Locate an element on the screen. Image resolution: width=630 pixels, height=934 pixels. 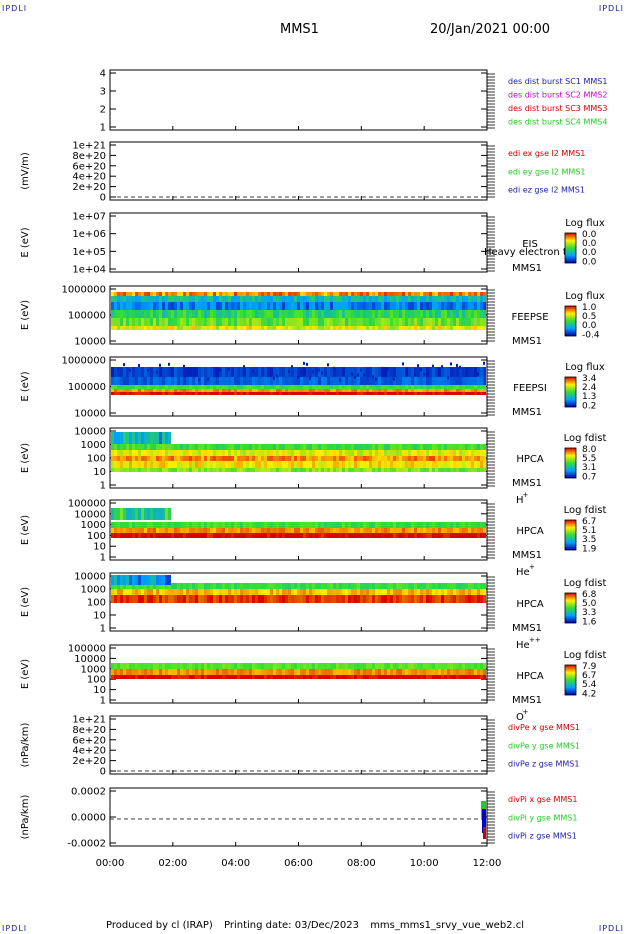
colorbar-tick-label: 6.7 is located at coordinates (589, 676).